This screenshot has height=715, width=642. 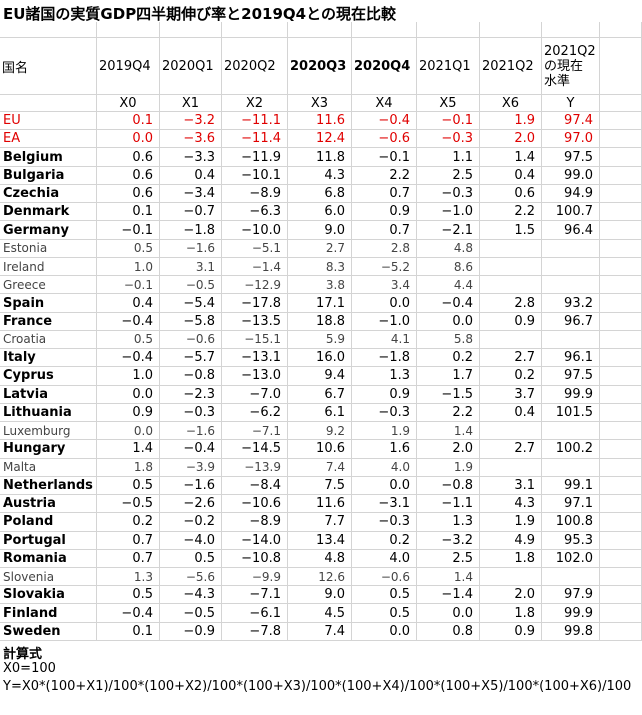 I want to click on value-cell: −10.8, so click(x=255, y=558).